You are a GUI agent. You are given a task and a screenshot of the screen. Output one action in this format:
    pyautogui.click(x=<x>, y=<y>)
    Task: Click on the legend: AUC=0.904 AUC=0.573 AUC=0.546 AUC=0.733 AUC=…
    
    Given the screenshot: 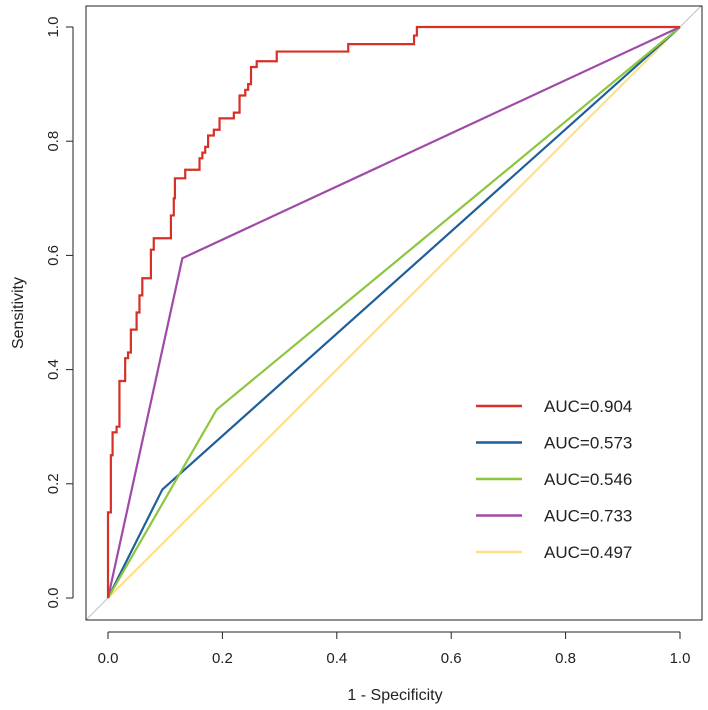 What is the action you would take?
    pyautogui.click(x=554, y=479)
    